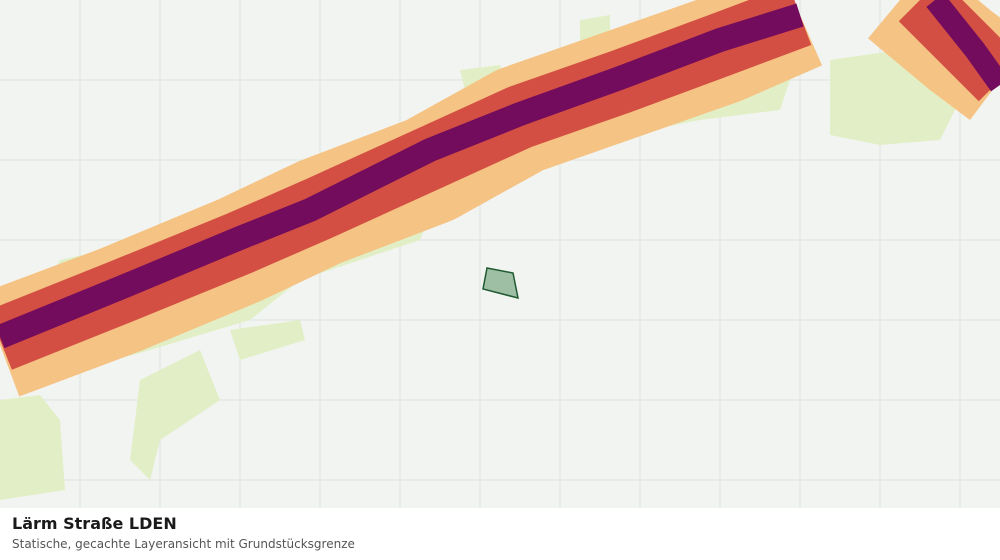 The image size is (1000, 560). I want to click on parcel-boundary, so click(500, 283).